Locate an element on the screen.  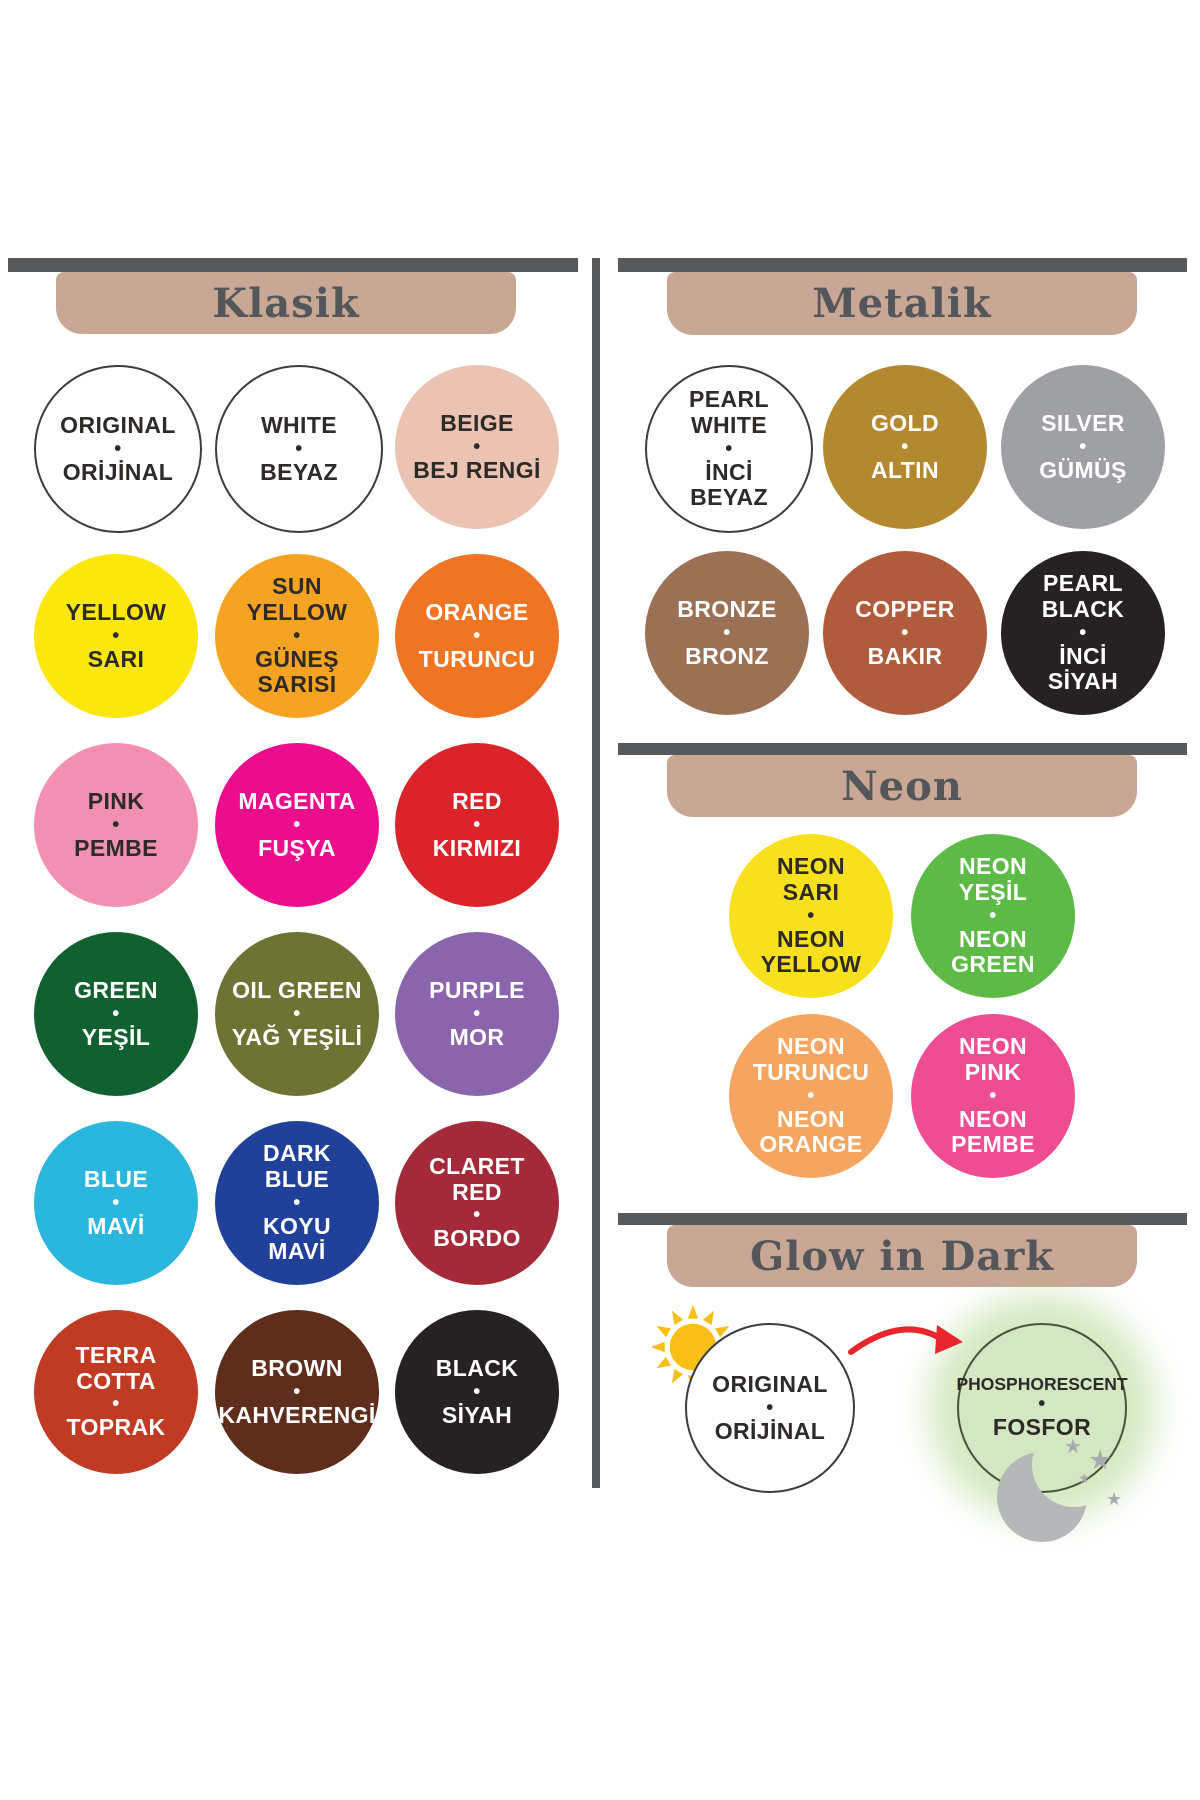
section-title-neon: Neon is located at coordinates (902, 786).